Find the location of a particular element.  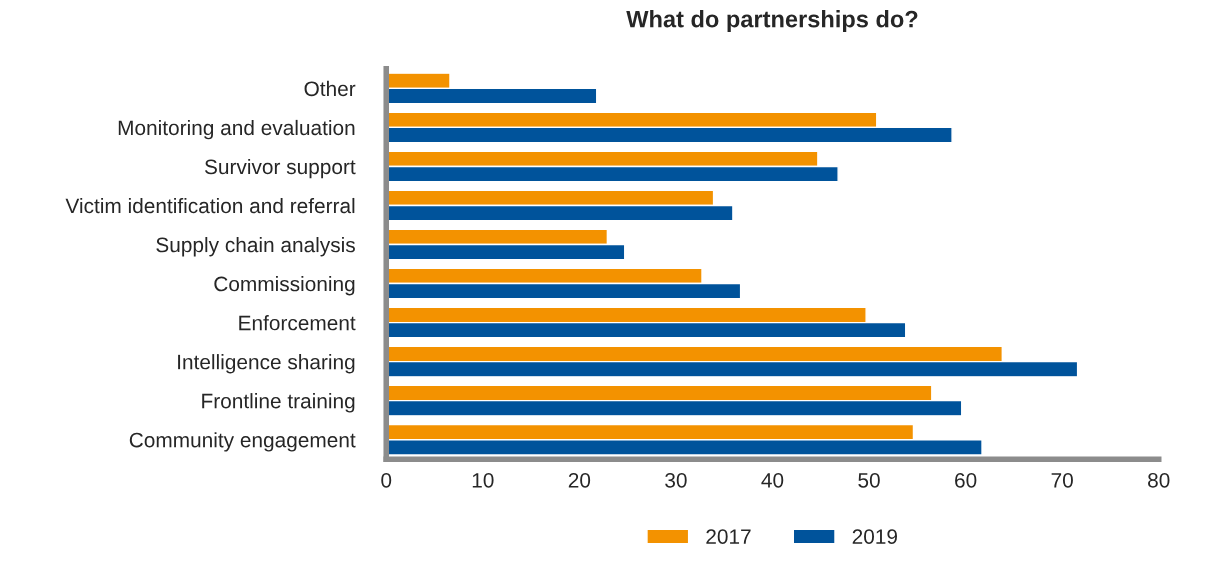

y-tick-label: Other is located at coordinates (330, 88).